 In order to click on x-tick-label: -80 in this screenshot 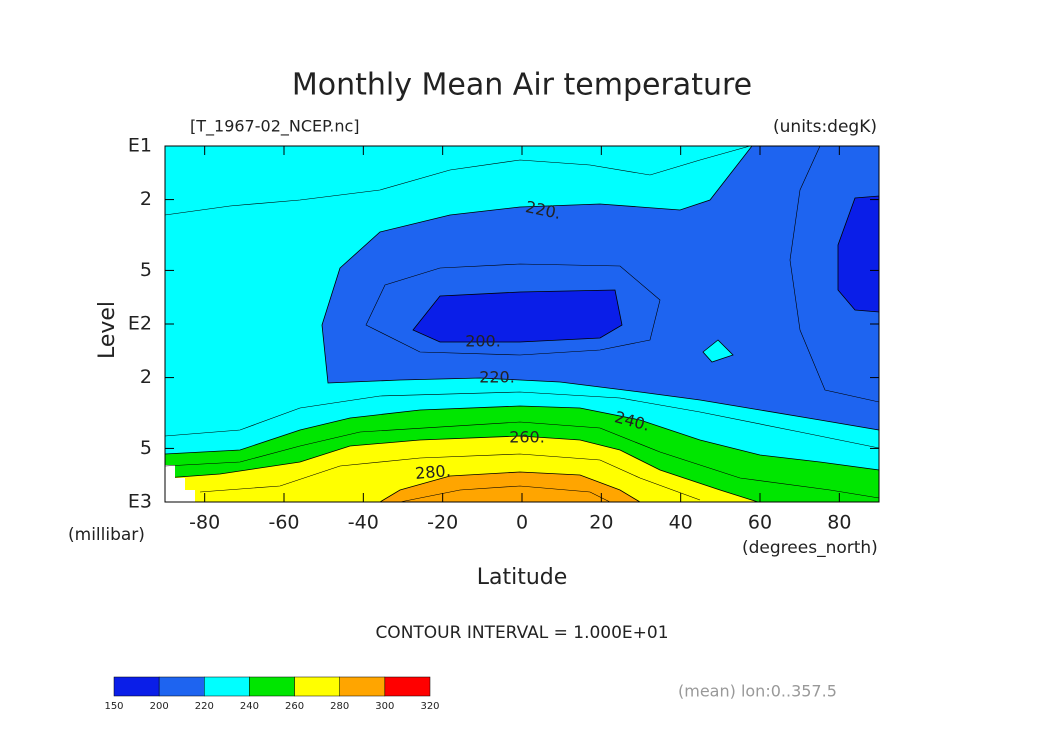, I will do `click(204, 523)`.